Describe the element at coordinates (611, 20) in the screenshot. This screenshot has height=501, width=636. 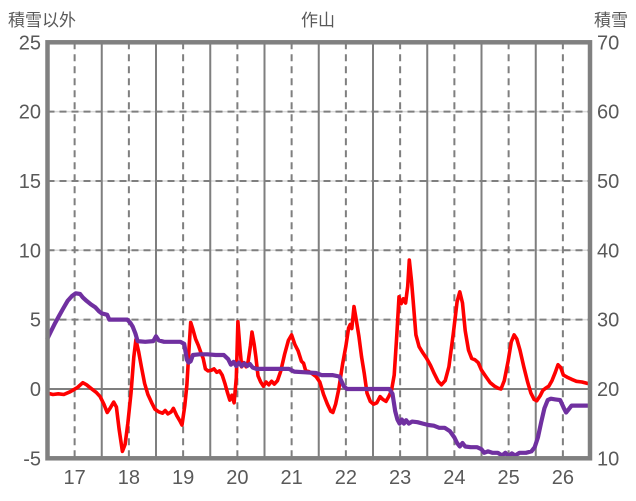
I see `right-axis-title: 積雪` at that location.